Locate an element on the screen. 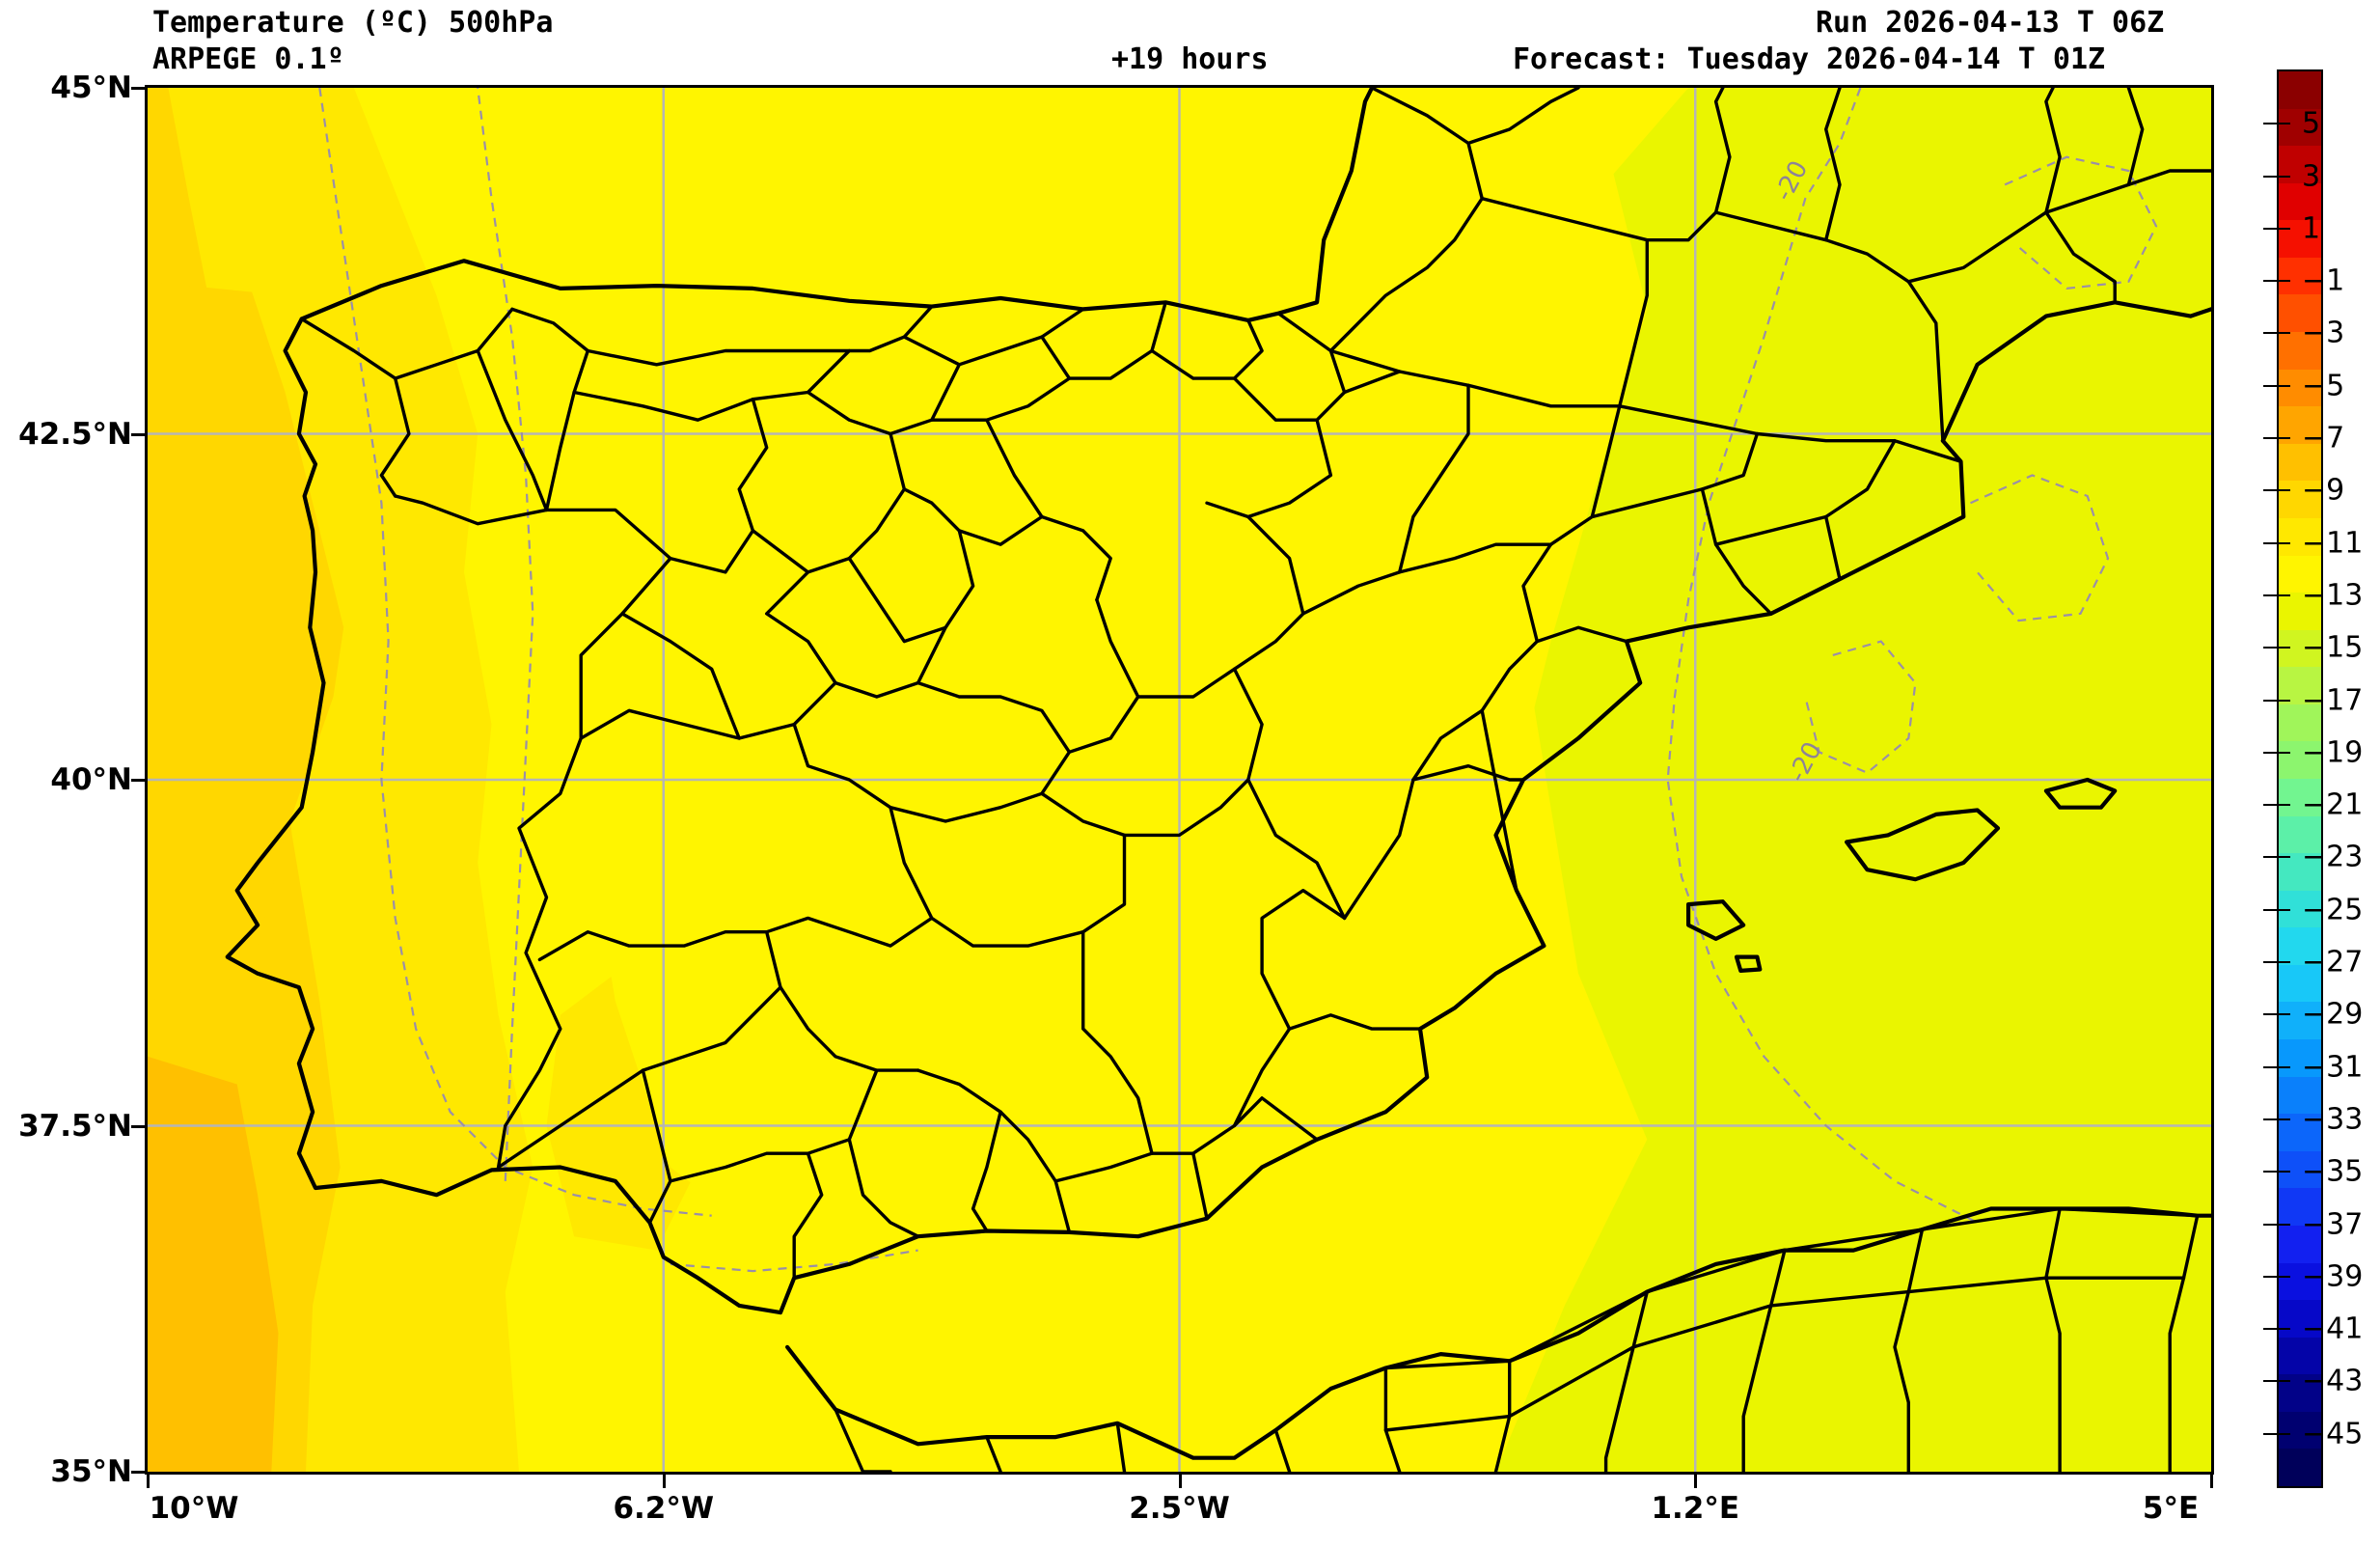 This screenshot has height=1546, width=2380. model-label: ARPEGE 0.1º is located at coordinates (248, 59).